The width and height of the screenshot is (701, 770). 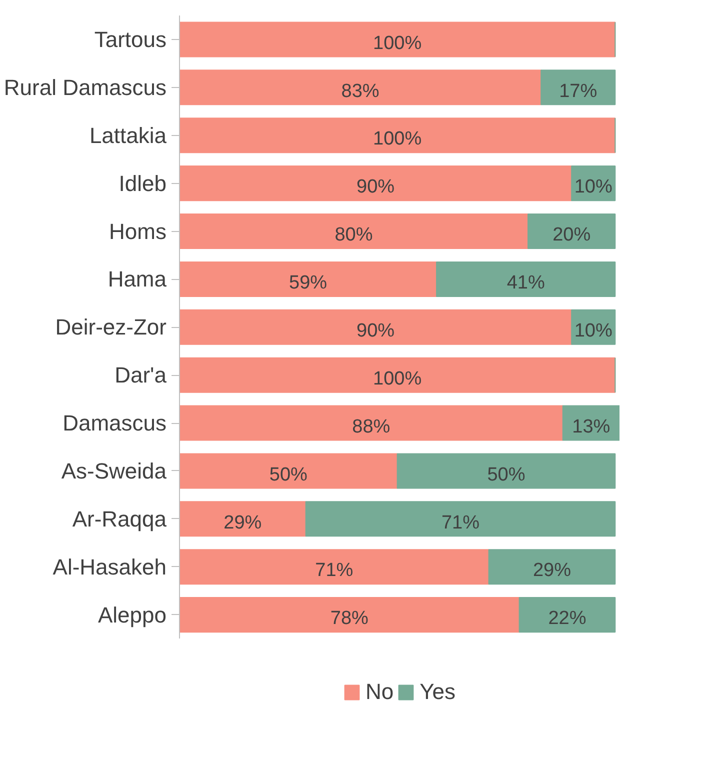 What do you see at coordinates (141, 375) in the screenshot?
I see `y-tick-label: Dar'a` at bounding box center [141, 375].